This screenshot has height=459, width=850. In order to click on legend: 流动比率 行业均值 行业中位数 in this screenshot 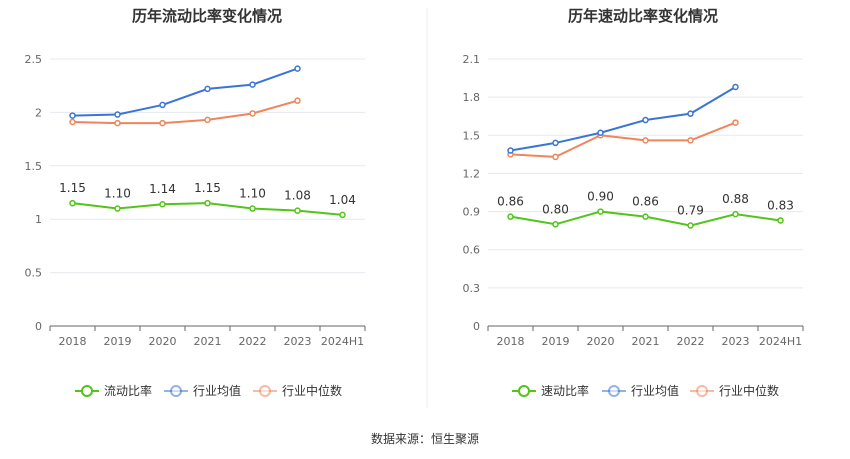, I will do `click(208, 390)`.